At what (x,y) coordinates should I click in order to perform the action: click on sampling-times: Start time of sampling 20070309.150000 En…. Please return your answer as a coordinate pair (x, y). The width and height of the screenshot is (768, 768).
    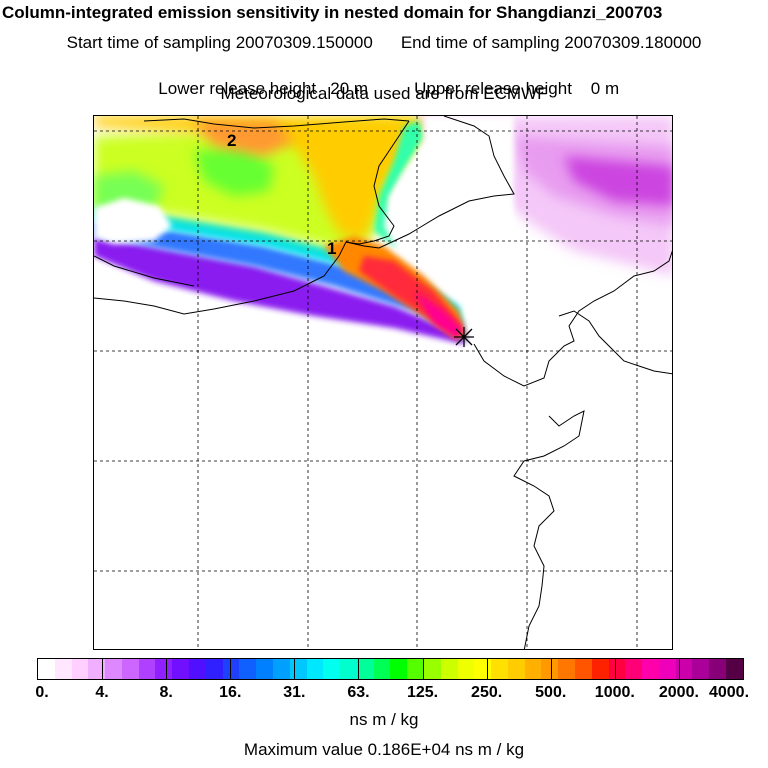
    Looking at the image, I should click on (384, 43).